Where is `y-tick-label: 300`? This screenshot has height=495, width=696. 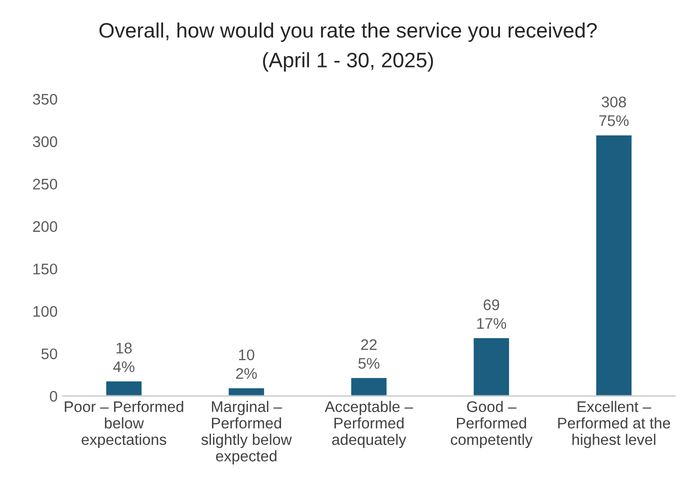 y-tick-label: 300 is located at coordinates (45, 142).